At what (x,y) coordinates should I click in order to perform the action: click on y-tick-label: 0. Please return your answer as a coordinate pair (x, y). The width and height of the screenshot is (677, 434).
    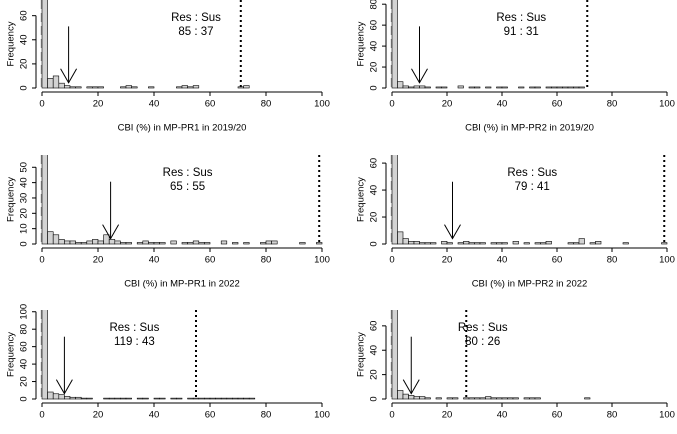
    Looking at the image, I should click on (374, 87).